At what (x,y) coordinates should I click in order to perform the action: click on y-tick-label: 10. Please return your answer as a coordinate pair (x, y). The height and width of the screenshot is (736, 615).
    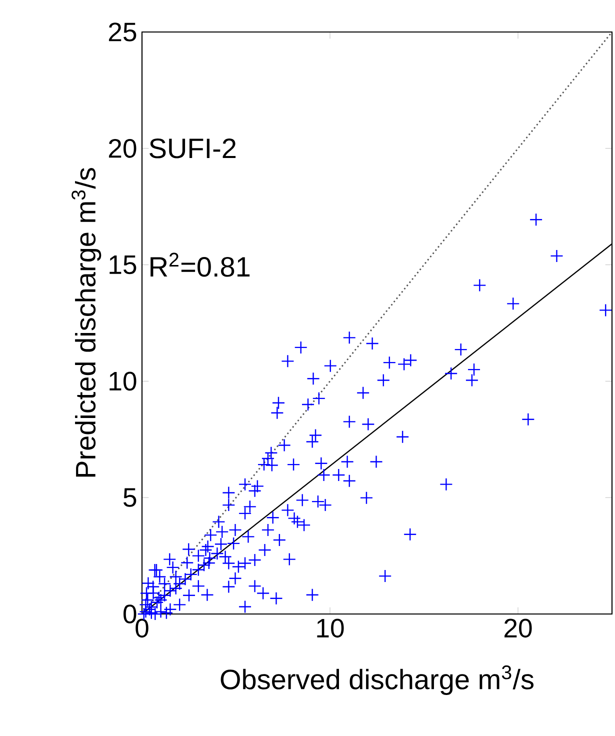
    Looking at the image, I should click on (123, 381).